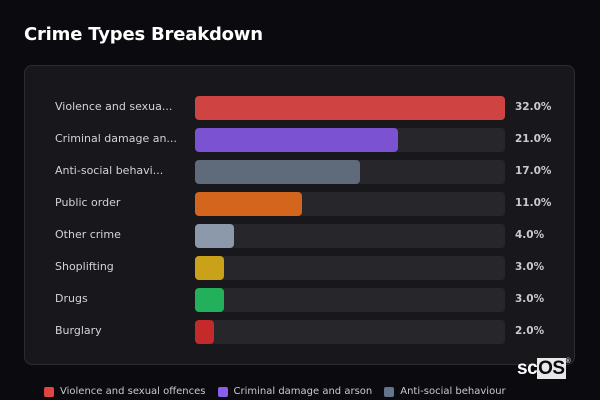 Image resolution: width=600 pixels, height=400 pixels. I want to click on row-label: Public order, so click(88, 202).